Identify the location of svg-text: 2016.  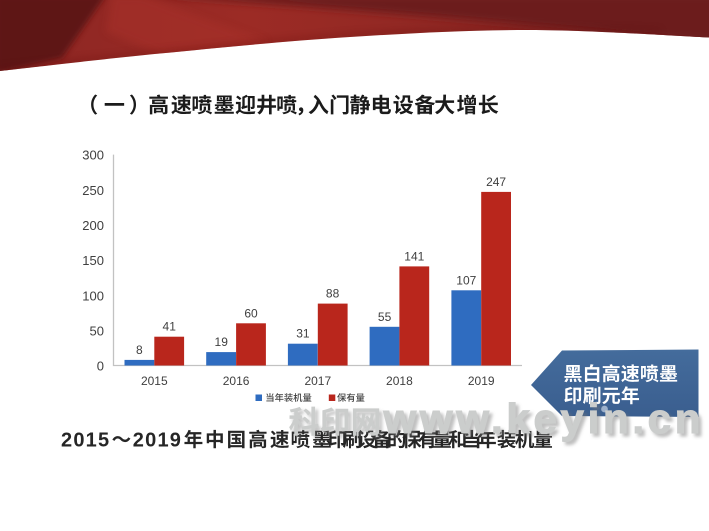
(236, 381).